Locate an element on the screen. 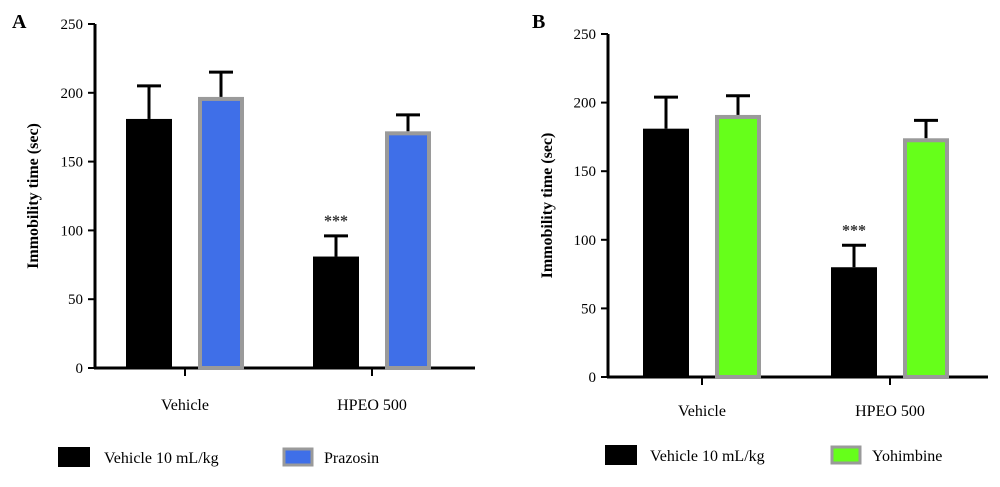  legend-label: Prazosin is located at coordinates (351, 458).